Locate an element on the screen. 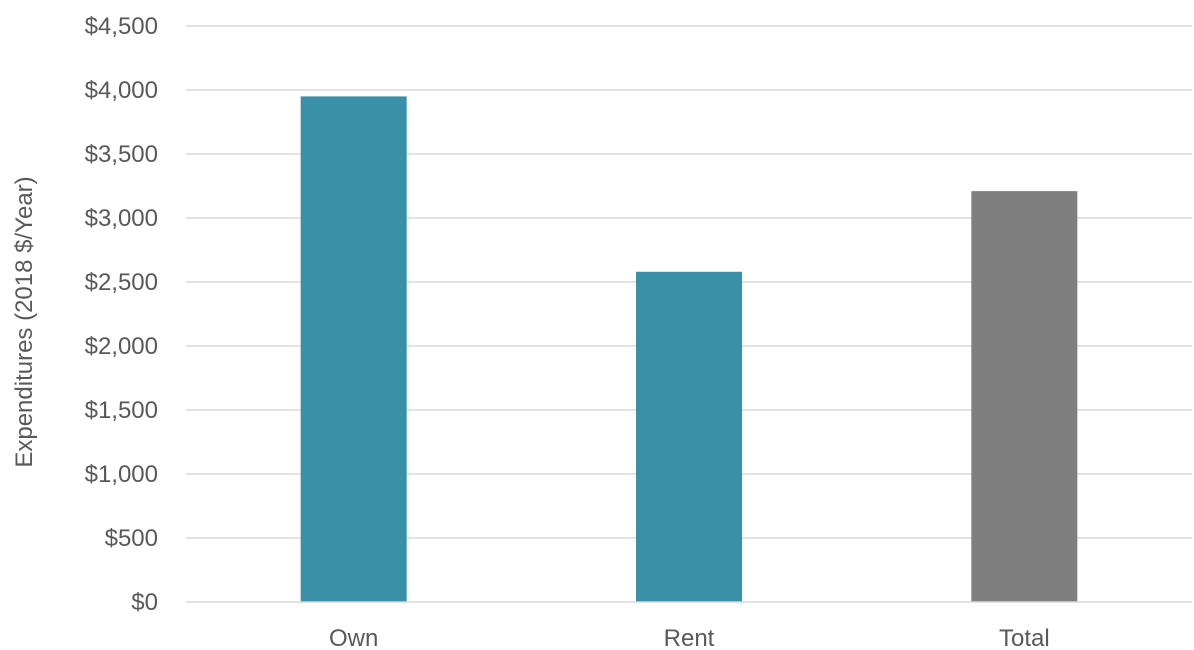  y-tick-label: $0 is located at coordinates (144, 602).